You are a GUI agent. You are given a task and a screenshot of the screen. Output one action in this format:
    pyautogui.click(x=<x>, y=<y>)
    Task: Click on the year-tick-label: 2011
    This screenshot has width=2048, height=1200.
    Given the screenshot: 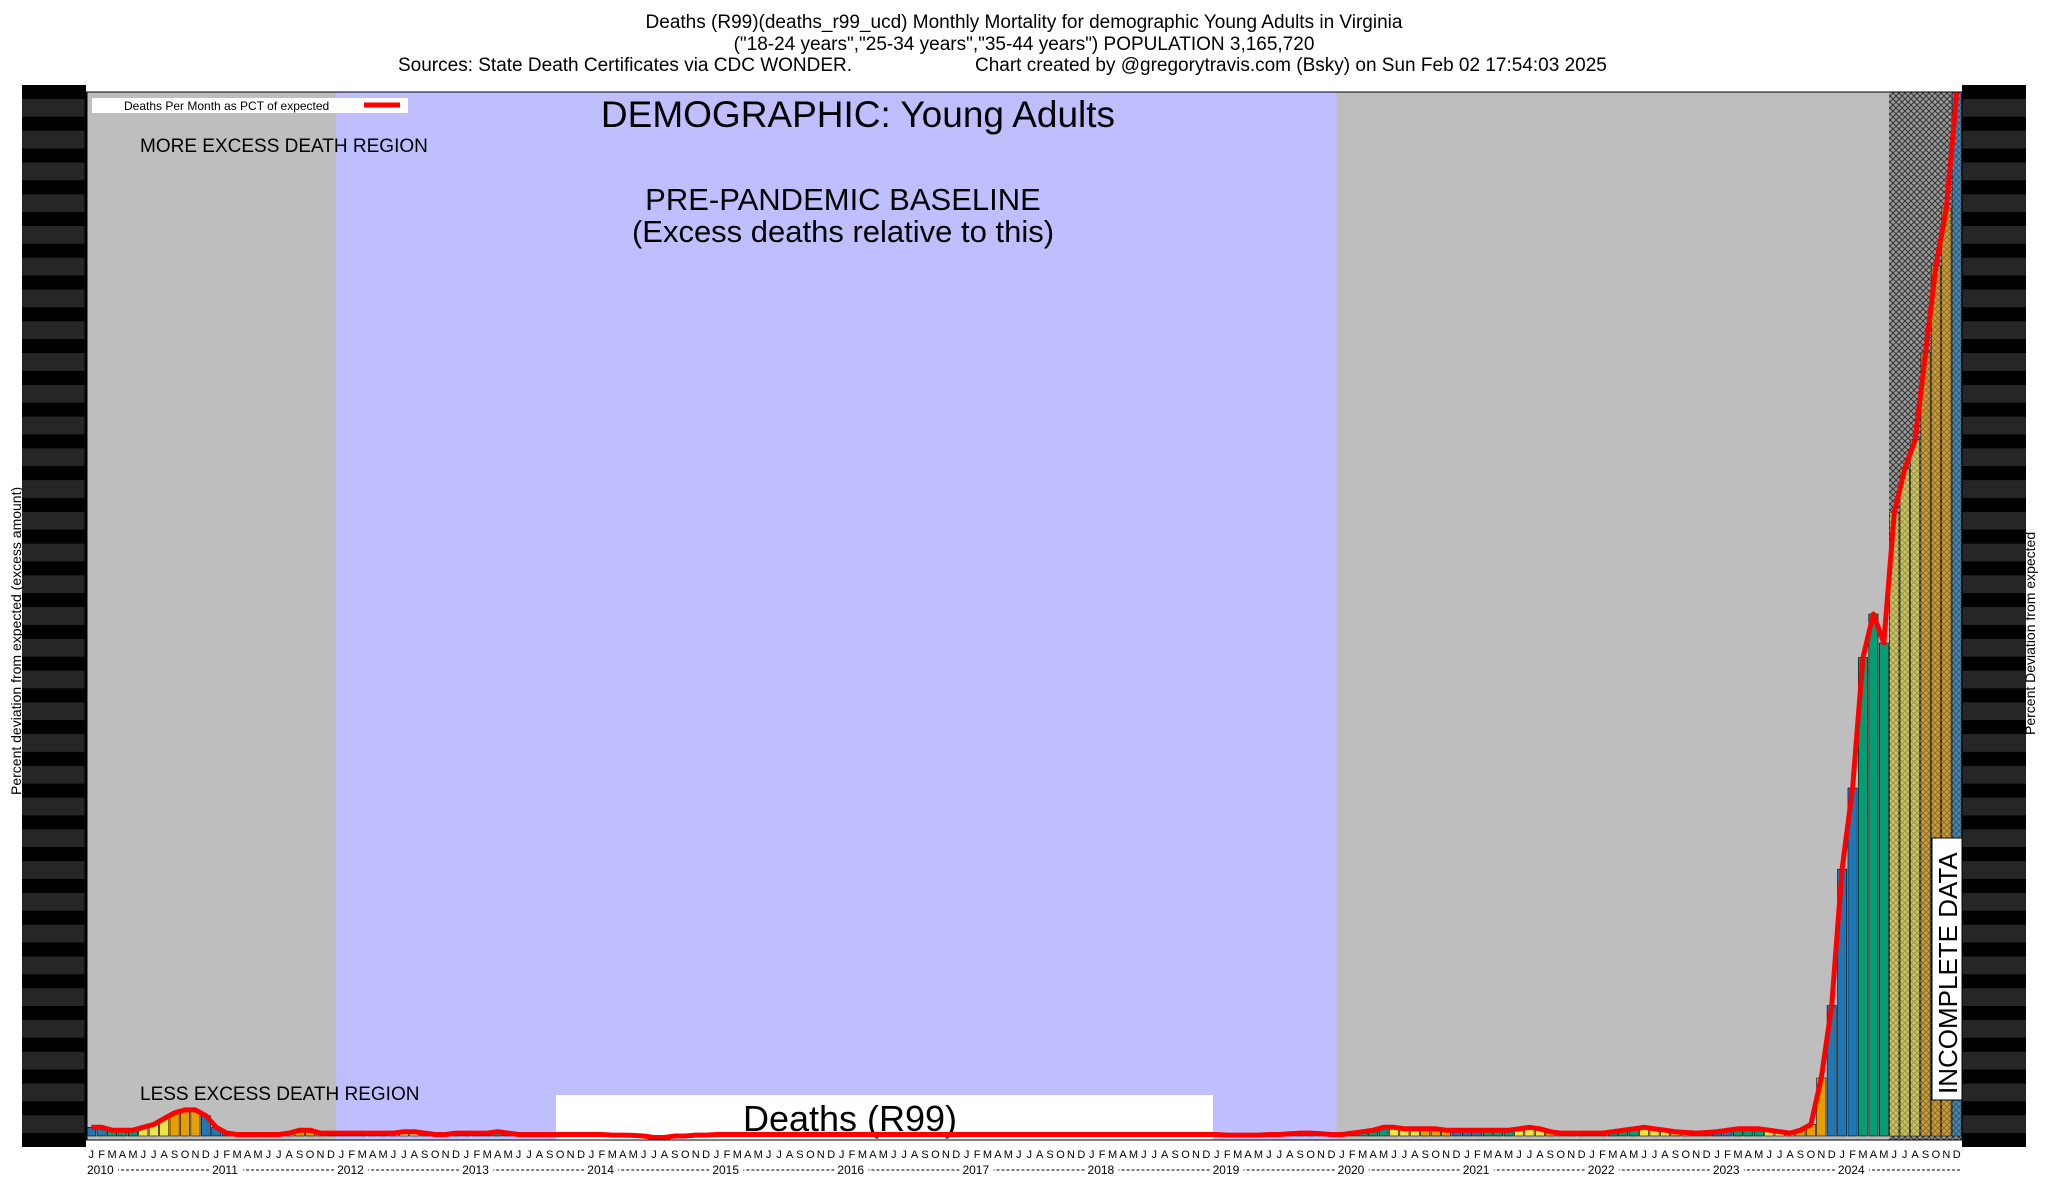 What is the action you would take?
    pyautogui.click(x=225, y=1170)
    